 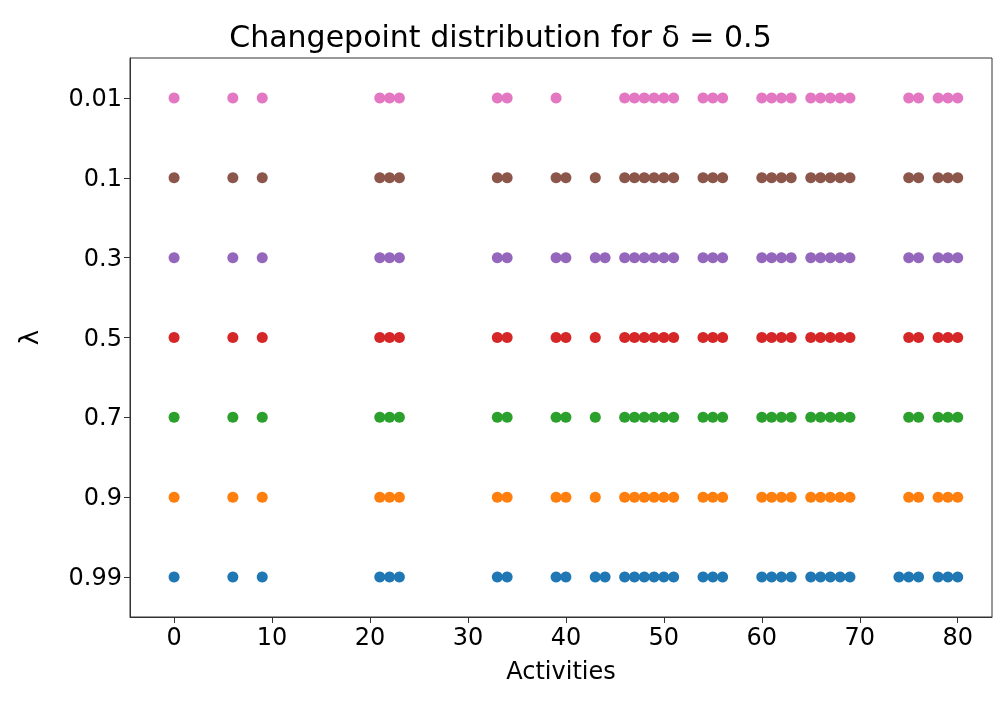 What do you see at coordinates (566, 637) in the screenshot?
I see `x-tick-label: 40` at bounding box center [566, 637].